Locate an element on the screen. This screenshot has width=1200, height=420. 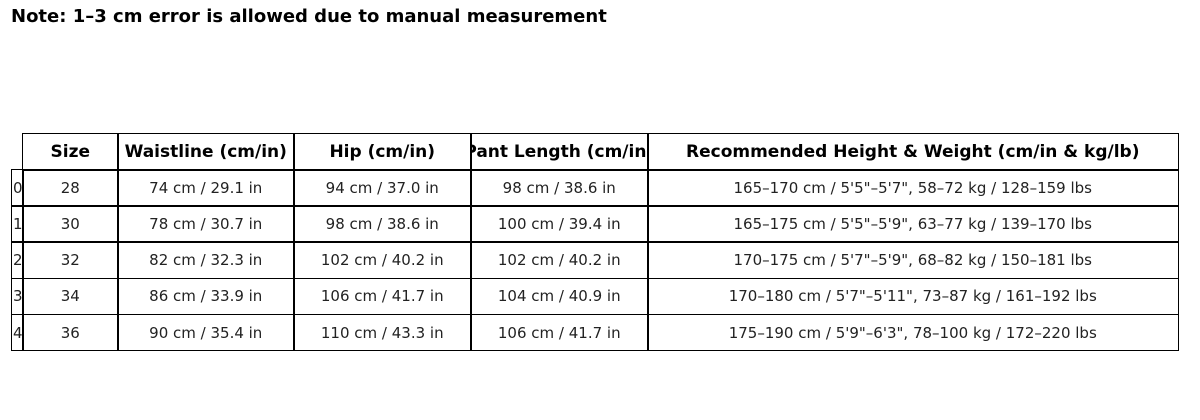
table-cell: 78 cm / 30.7 in is located at coordinates (206, 224).